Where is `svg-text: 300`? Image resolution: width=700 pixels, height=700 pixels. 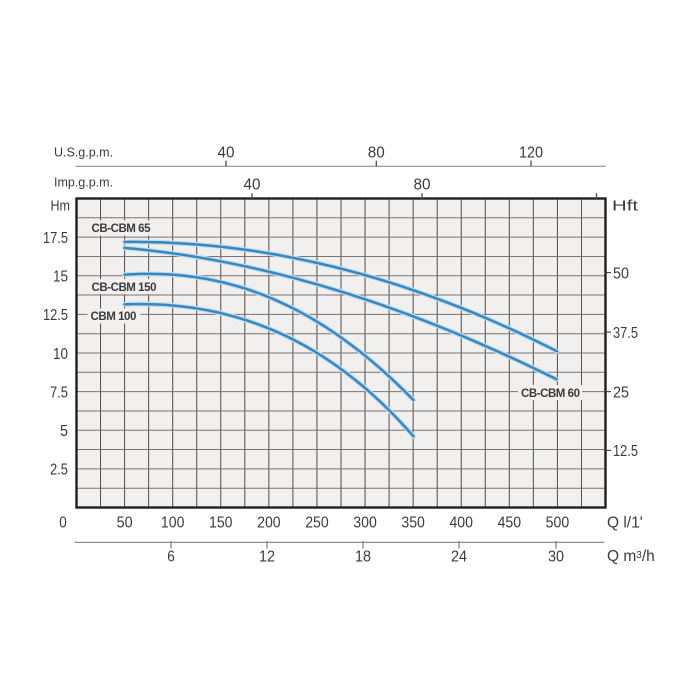
svg-text: 300 is located at coordinates (365, 523).